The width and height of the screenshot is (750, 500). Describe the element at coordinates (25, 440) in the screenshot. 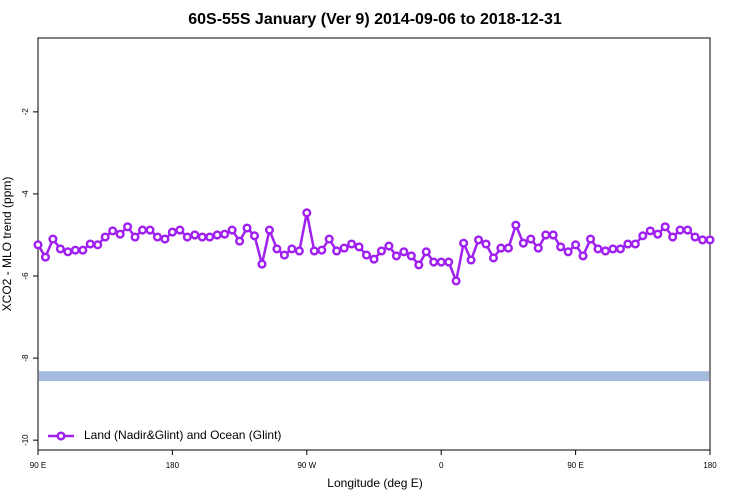

I see `y-tick-label: -10` at that location.